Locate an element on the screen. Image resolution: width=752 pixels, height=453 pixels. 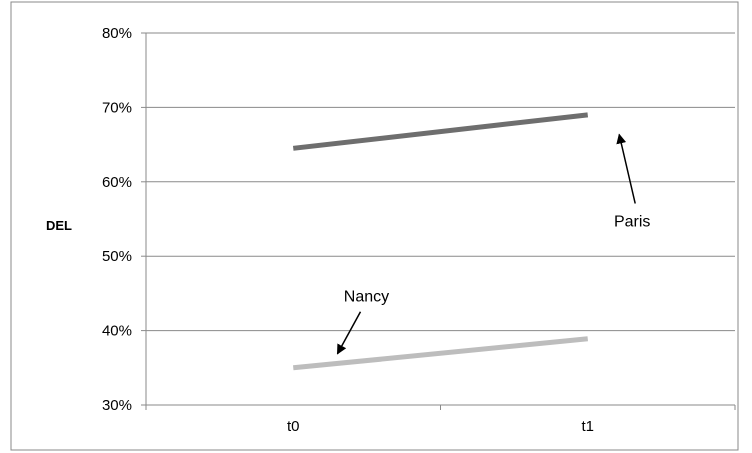
series-line-paris is located at coordinates (440, 131).